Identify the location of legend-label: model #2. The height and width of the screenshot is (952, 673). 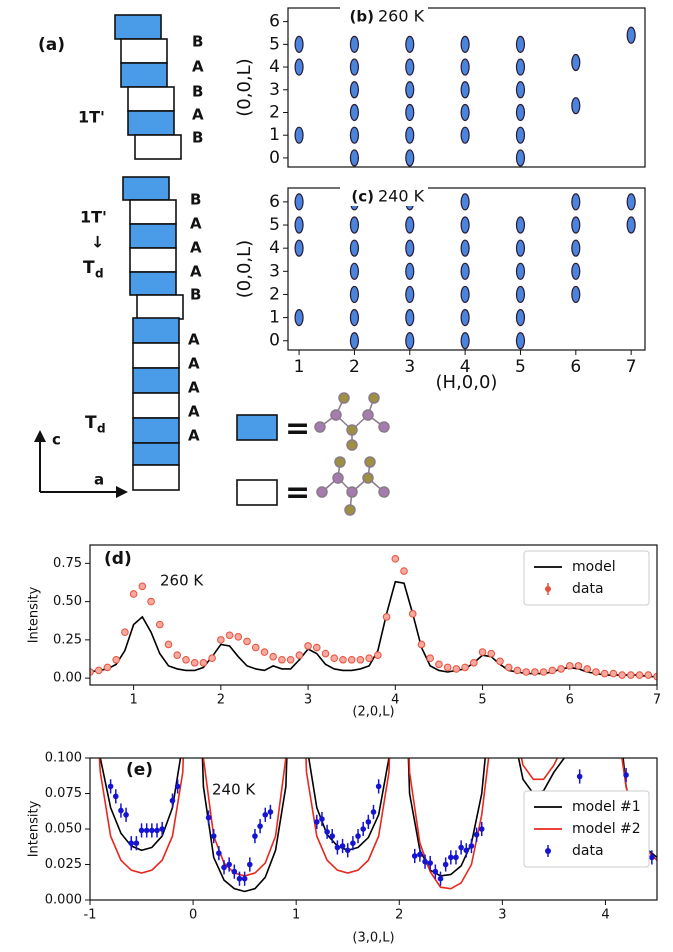
(606, 829).